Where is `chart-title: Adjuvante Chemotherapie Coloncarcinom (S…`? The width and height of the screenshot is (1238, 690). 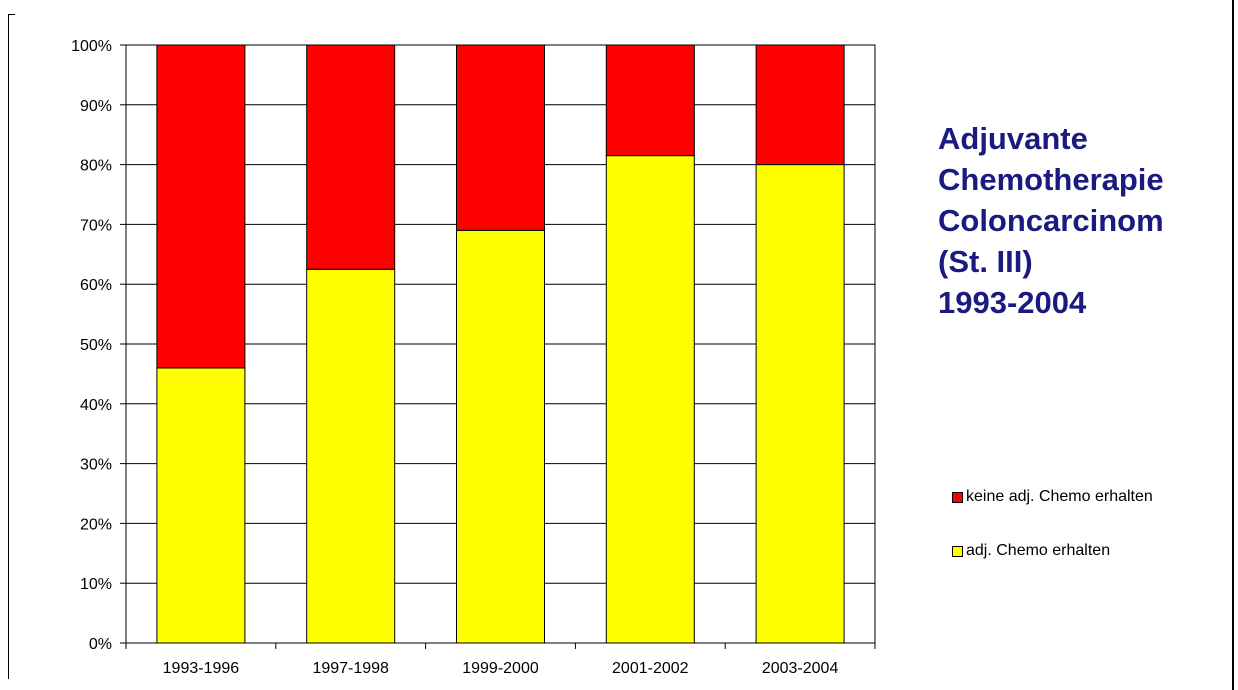
chart-title: Adjuvante Chemotherapie Coloncarcinom (S… is located at coordinates (1083, 220).